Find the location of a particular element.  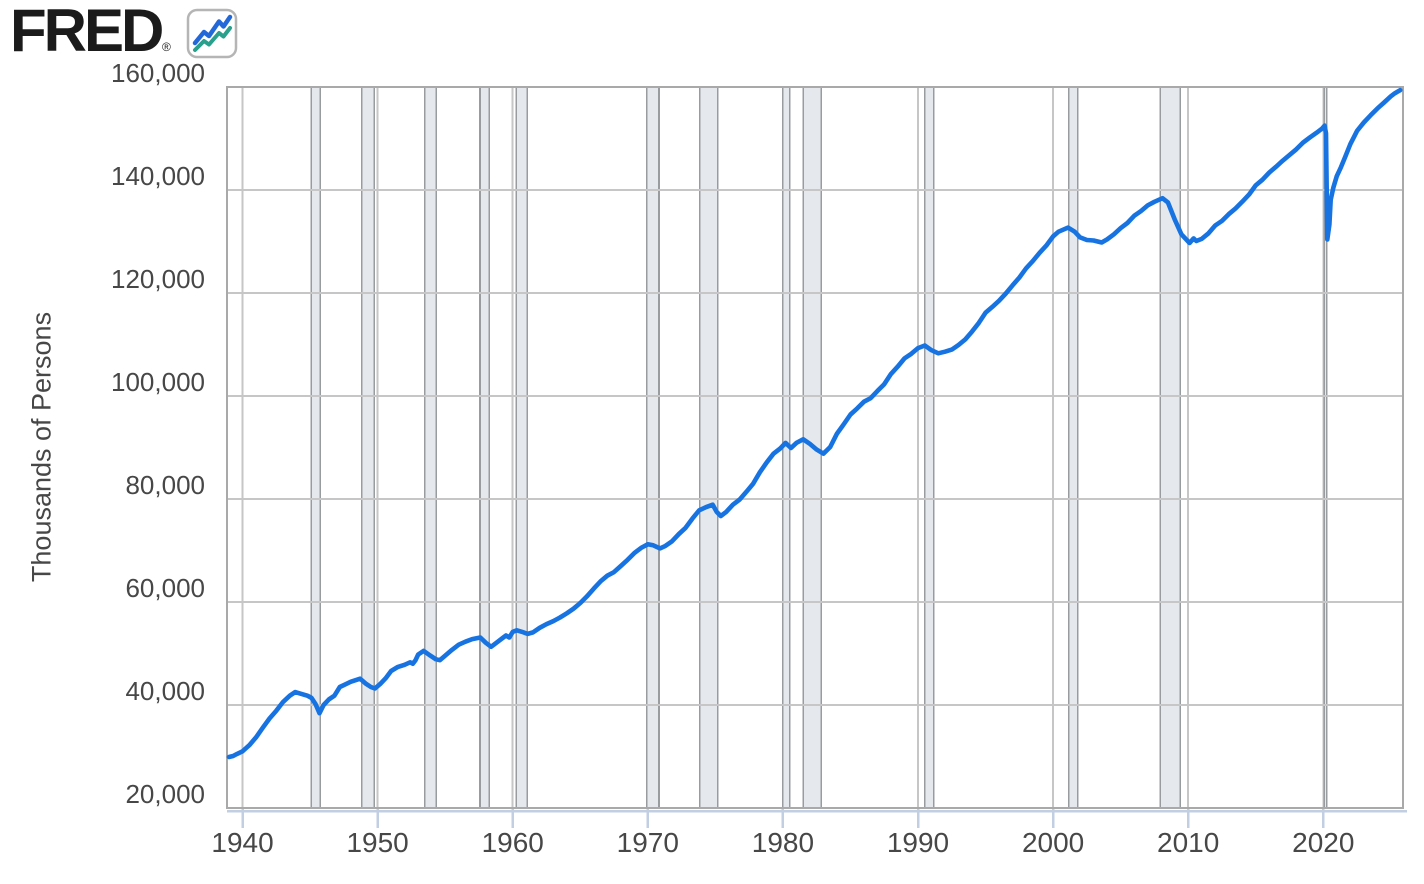

x-tick-label: 1970 is located at coordinates (647, 842).